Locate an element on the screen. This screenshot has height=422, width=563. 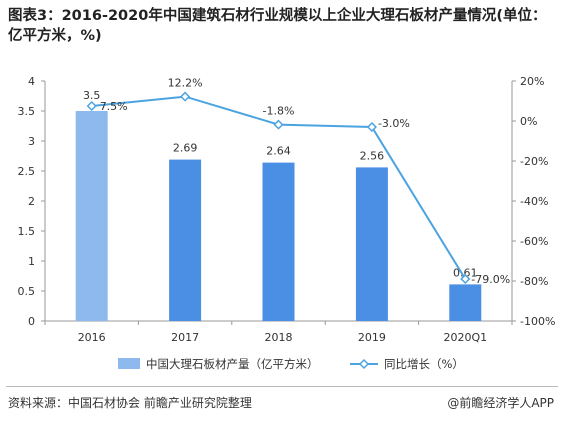
y-right-tick-label: -80% is located at coordinates (534, 281).